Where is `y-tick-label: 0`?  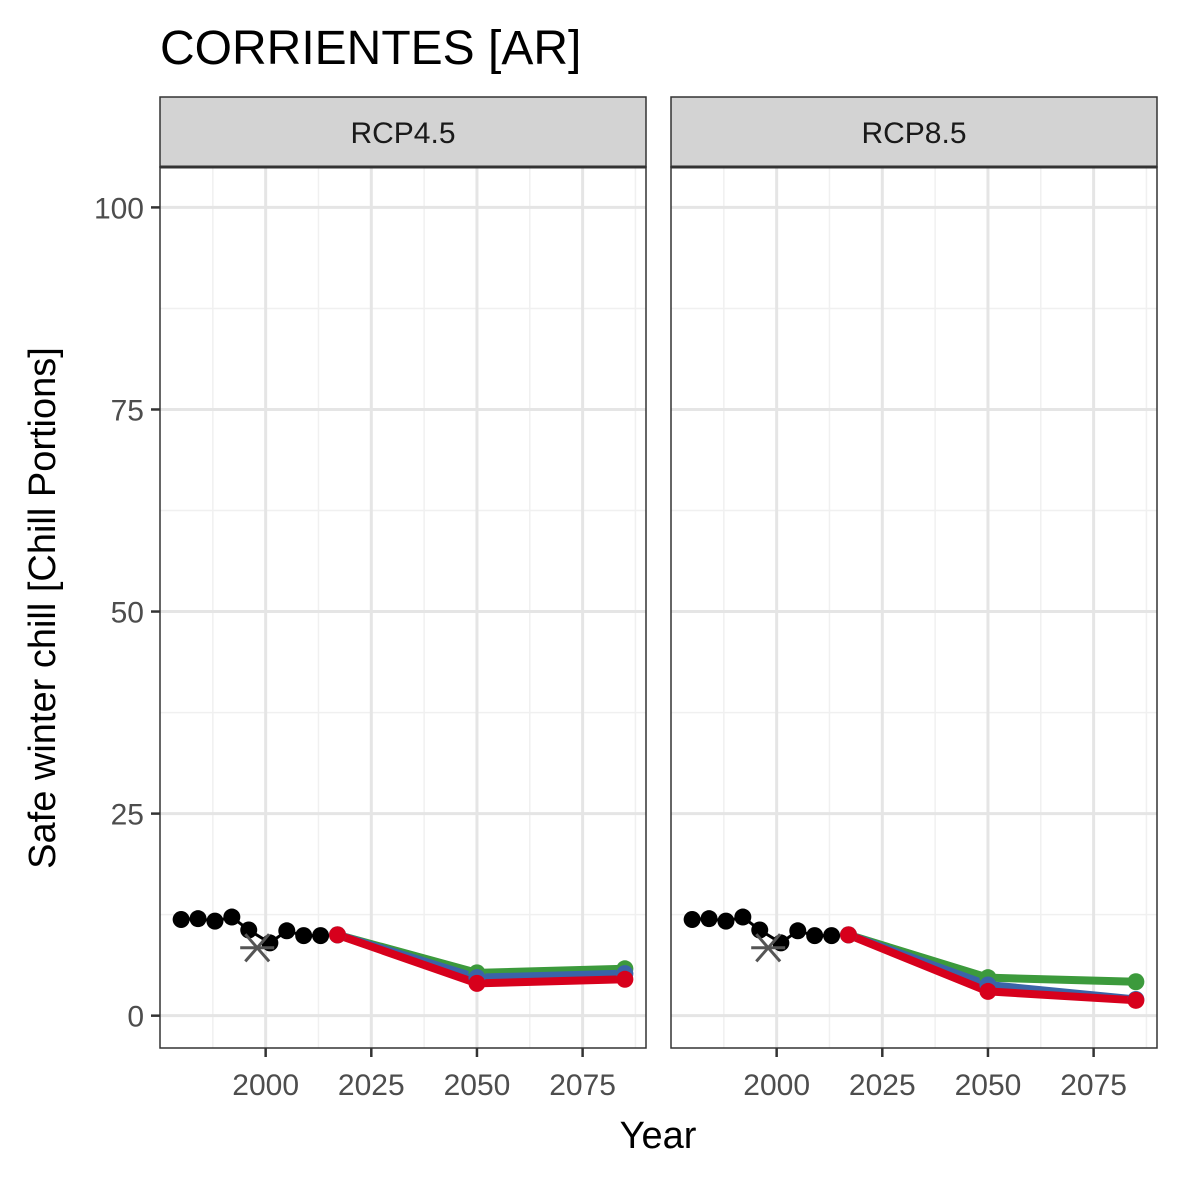
y-tick-label: 0 is located at coordinates (135, 1017).